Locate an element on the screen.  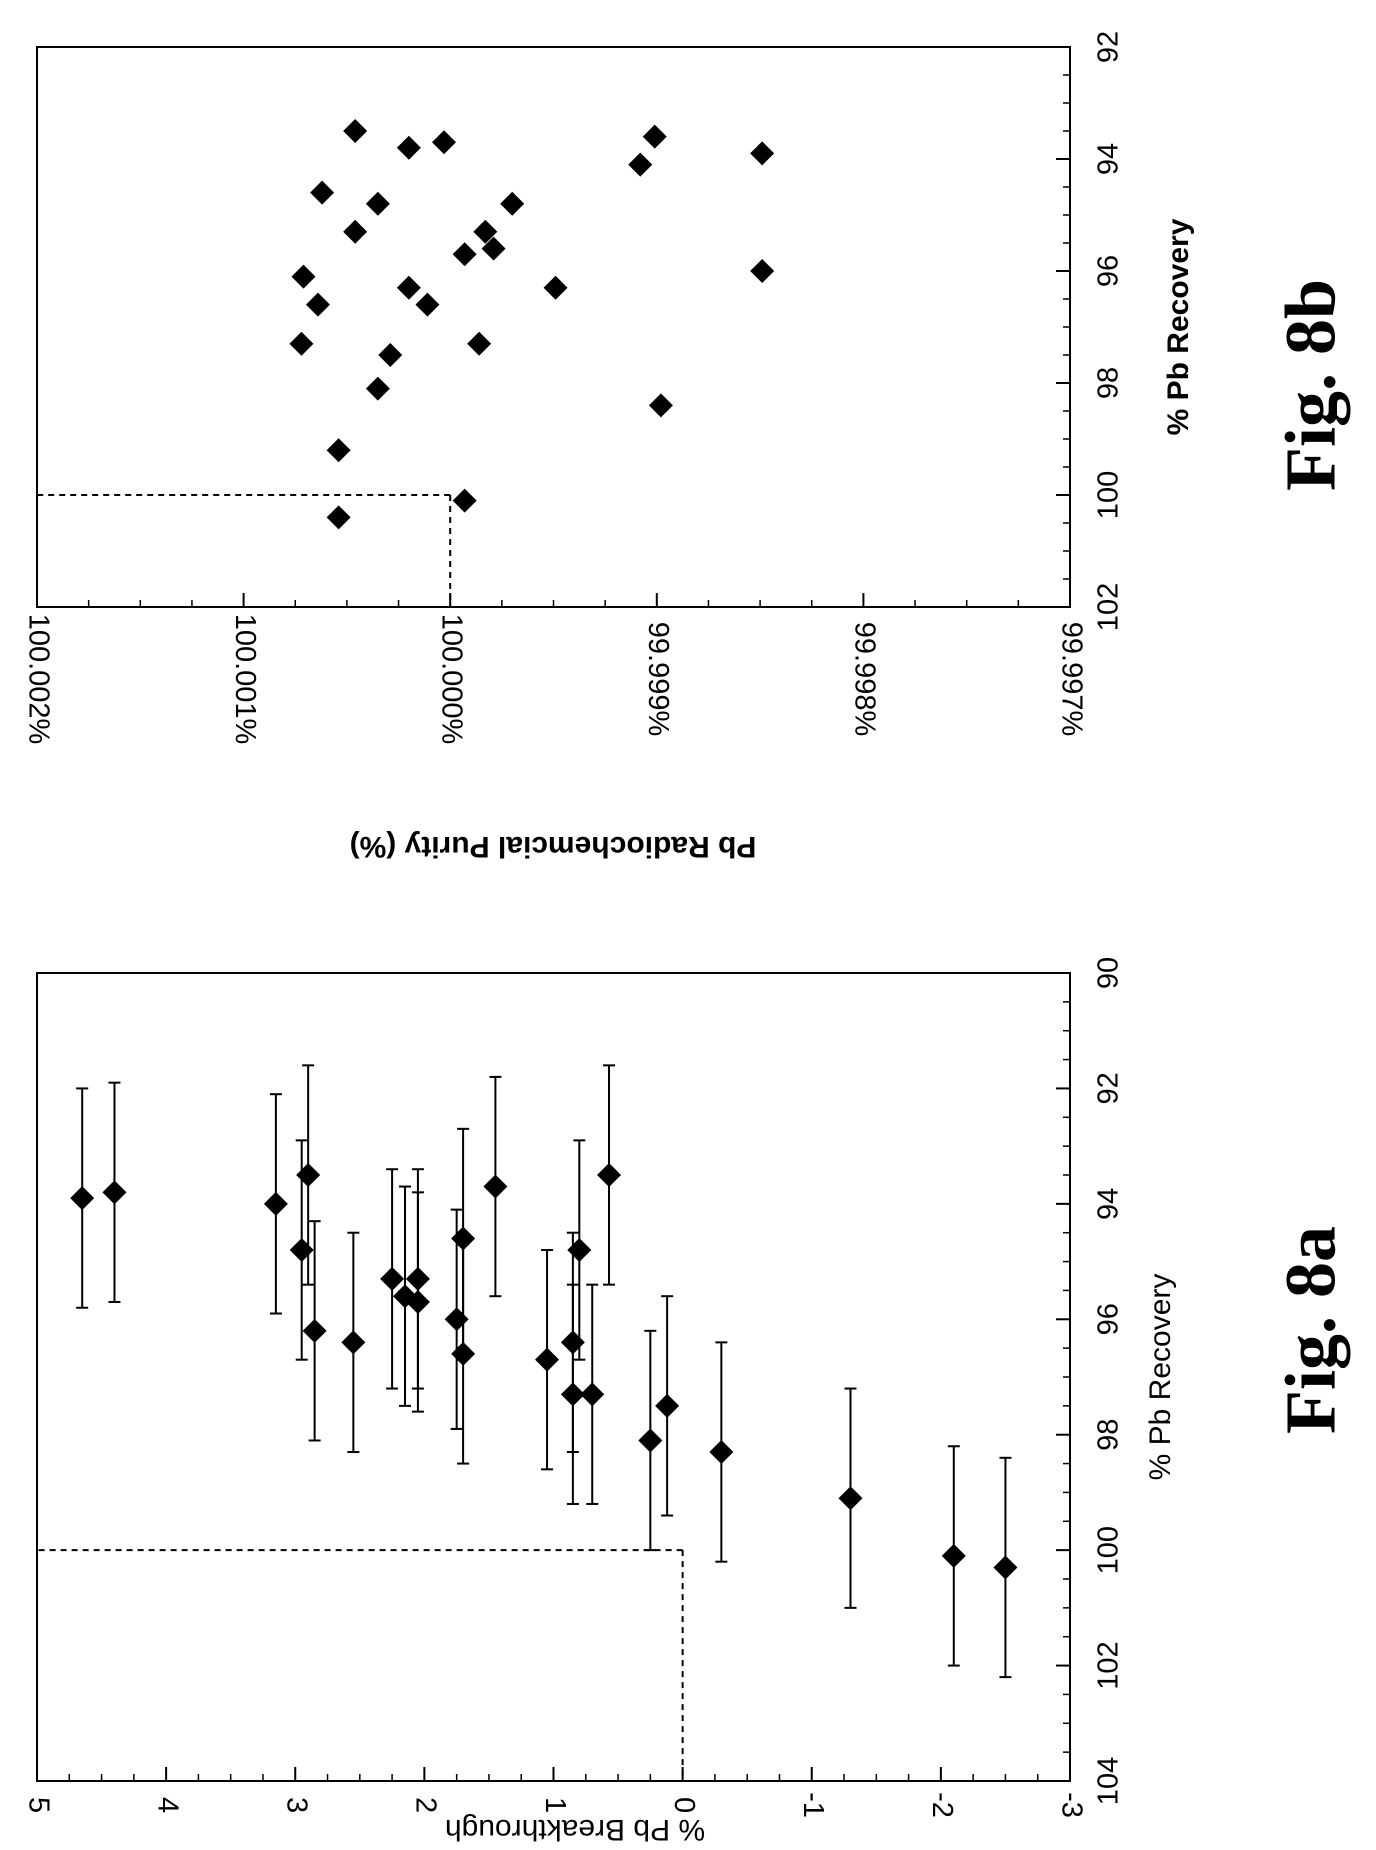
chart-8a-y-axis-title: % Pb Breakthrough is located at coordinates (575, 1829).